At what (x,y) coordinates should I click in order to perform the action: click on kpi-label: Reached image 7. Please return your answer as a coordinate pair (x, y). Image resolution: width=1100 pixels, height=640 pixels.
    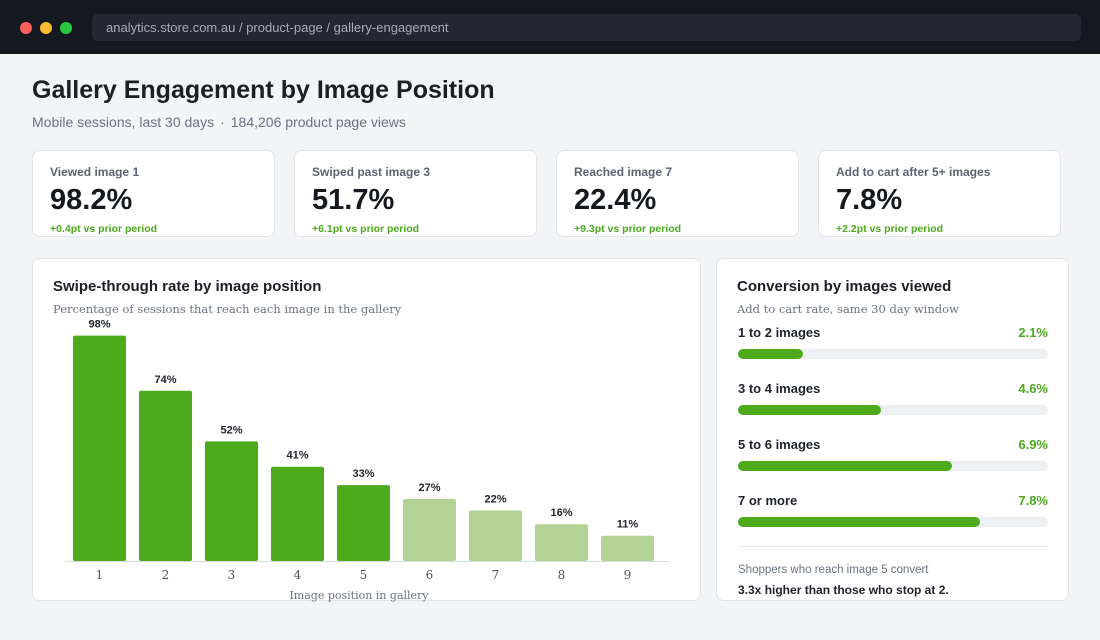
    Looking at the image, I should click on (623, 172).